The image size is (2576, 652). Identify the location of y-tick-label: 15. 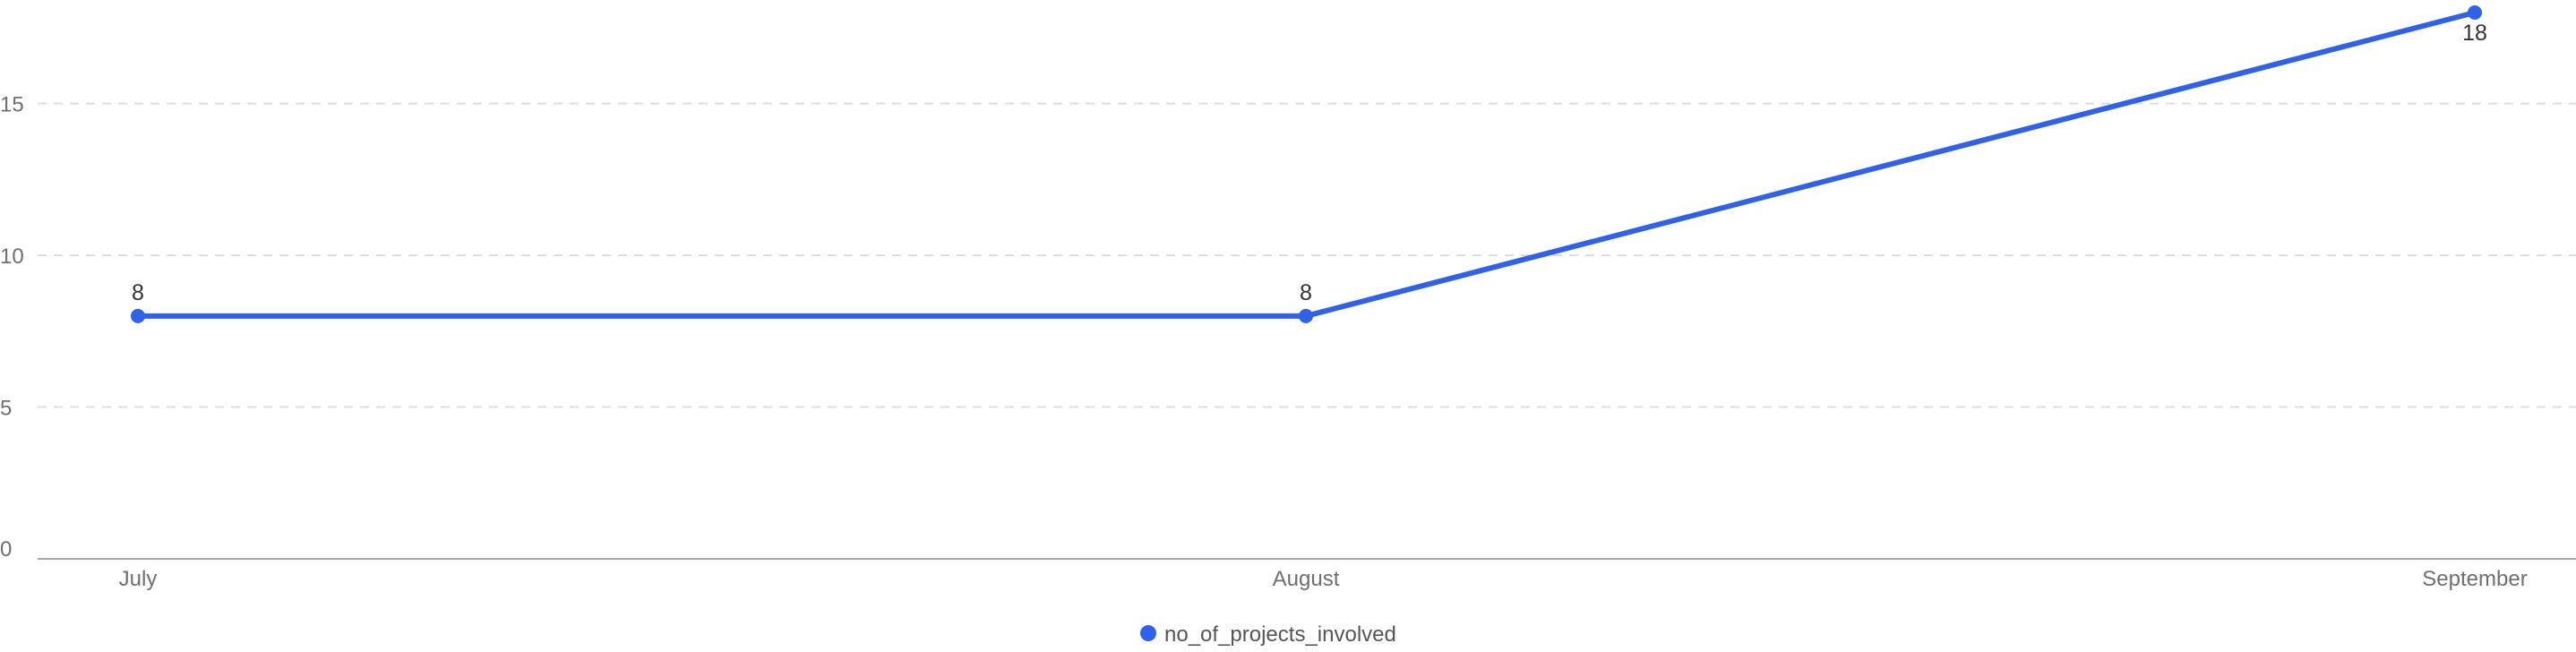
(12, 105).